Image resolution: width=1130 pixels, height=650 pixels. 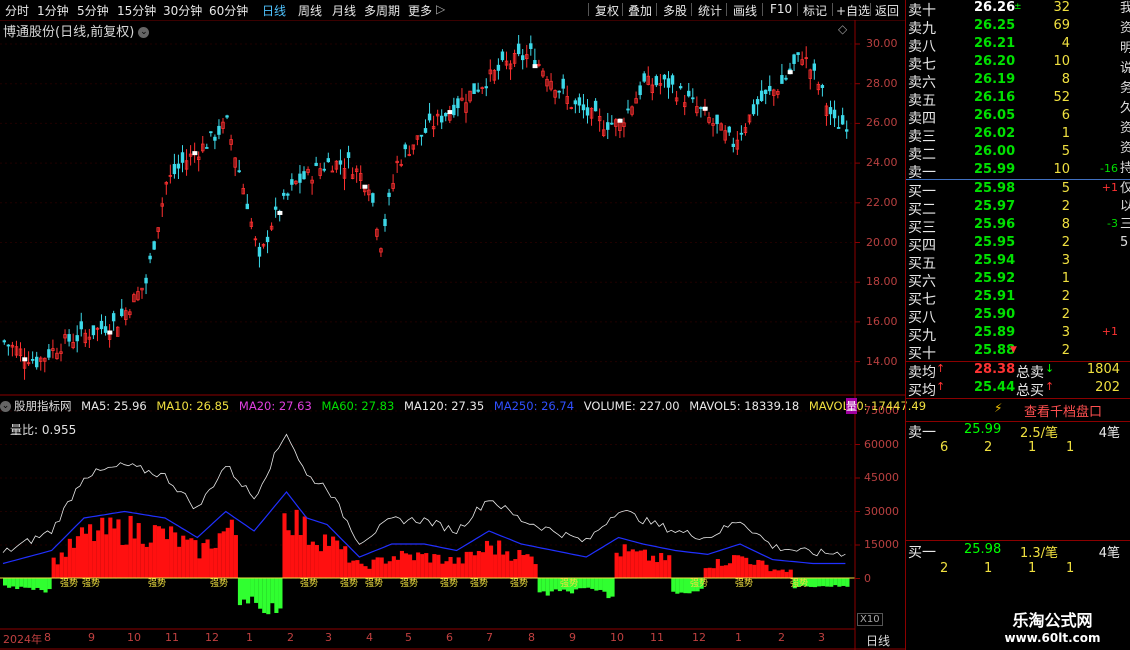 What do you see at coordinates (1013, 350) in the screenshot?
I see `tick-mark-icon: ▼` at bounding box center [1013, 350].